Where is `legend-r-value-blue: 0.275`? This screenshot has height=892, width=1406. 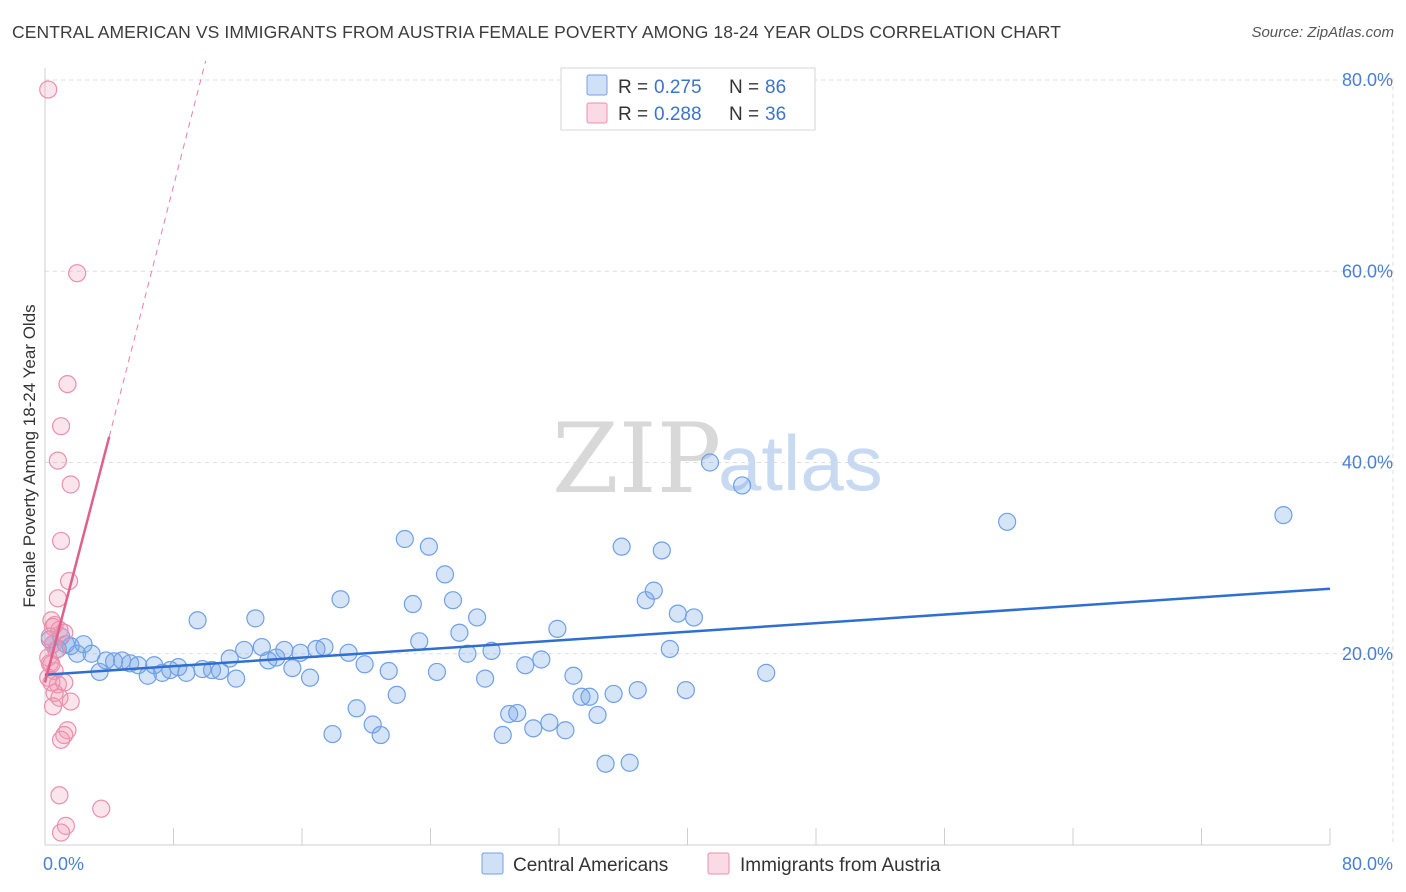 legend-r-value-blue: 0.275 is located at coordinates (678, 87).